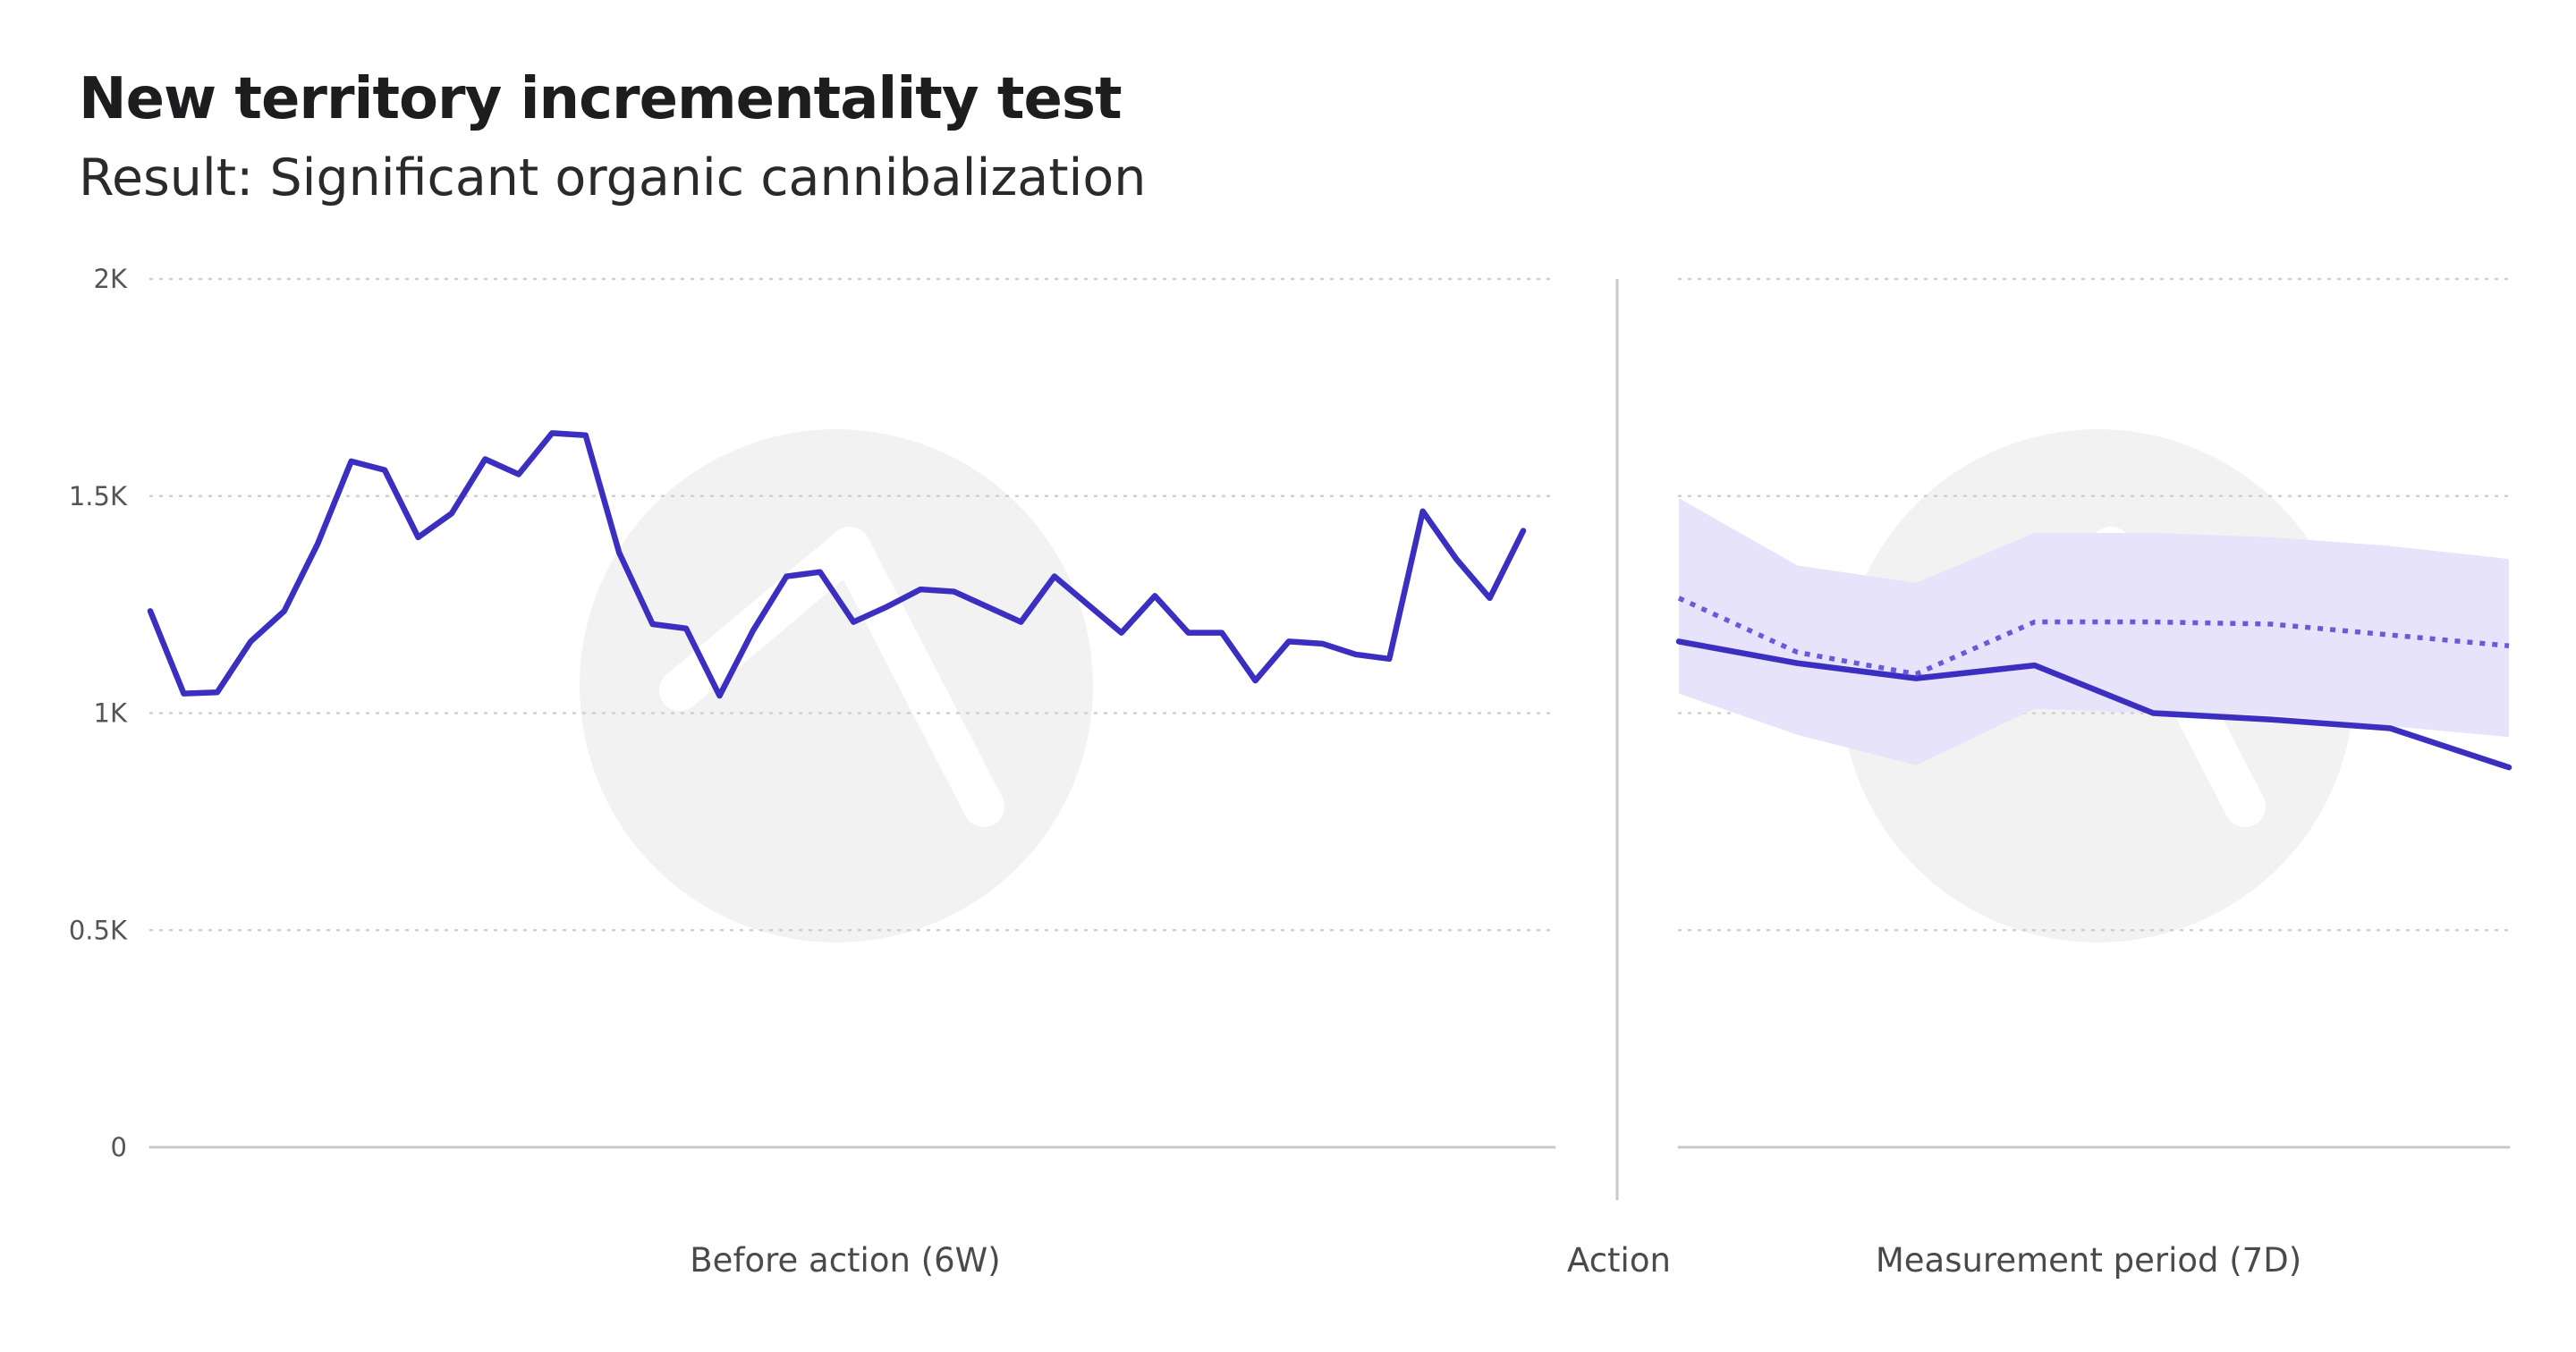 The height and width of the screenshot is (1352, 2576). Describe the element at coordinates (2093, 636) in the screenshot. I see `expected-line` at that location.